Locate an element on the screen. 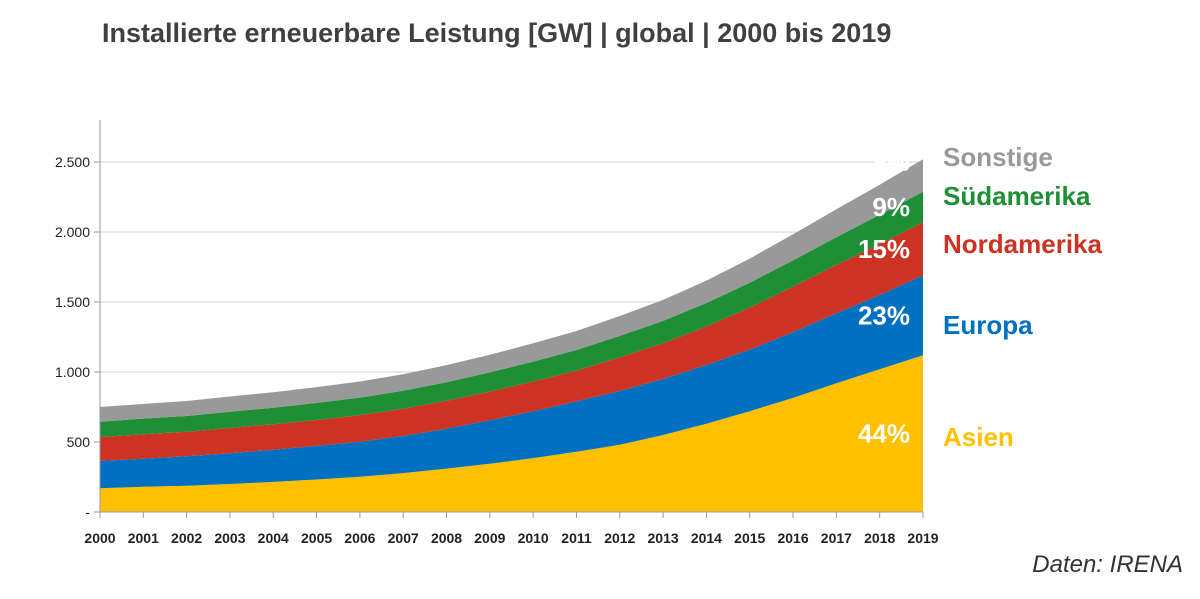  x-tick-label-2015: 2015 is located at coordinates (749, 538).